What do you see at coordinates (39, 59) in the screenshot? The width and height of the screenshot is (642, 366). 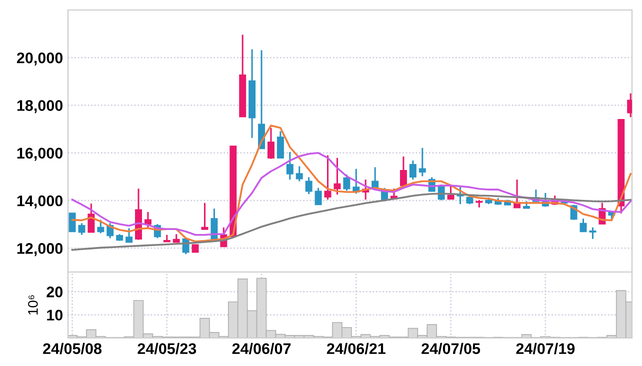 I see `y-tick-label: 20,000` at bounding box center [39, 59].